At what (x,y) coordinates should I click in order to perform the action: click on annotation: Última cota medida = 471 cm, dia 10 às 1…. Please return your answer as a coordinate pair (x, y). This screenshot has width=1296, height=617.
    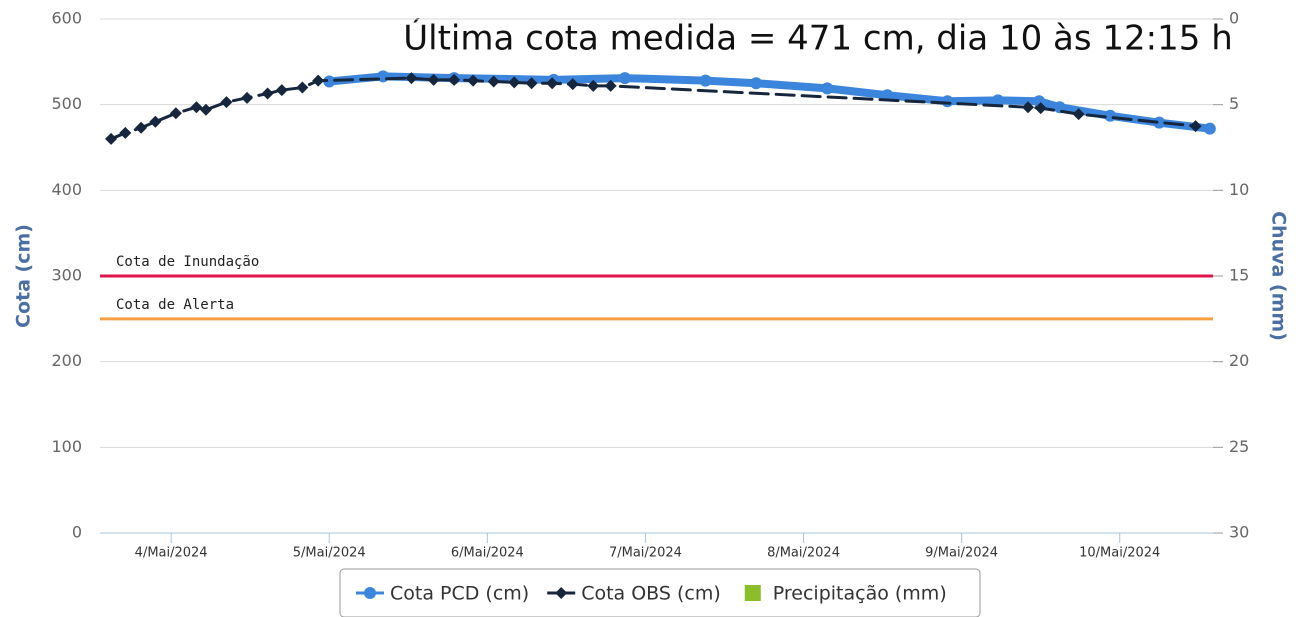
    Looking at the image, I should click on (818, 38).